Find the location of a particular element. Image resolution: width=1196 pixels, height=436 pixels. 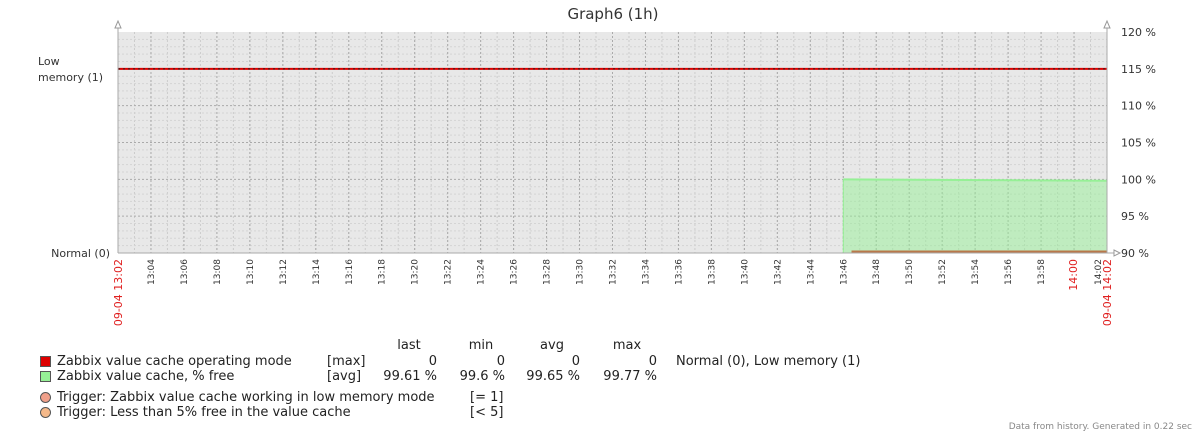

x-tick-label: 13:58 is located at coordinates (1042, 272).